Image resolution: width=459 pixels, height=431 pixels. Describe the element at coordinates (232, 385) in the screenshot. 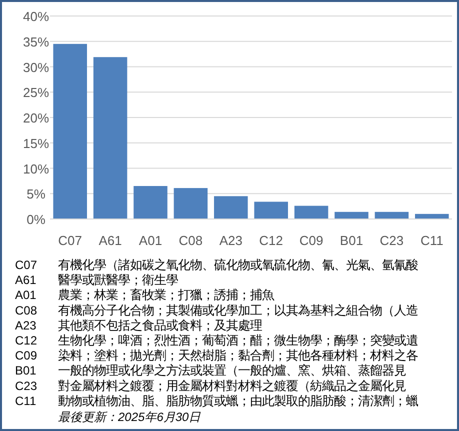

I see `text: 對金屬材料之鍍覆；用金屬材料對材料之鍍覆（紡織品之金屬化見` at that location.